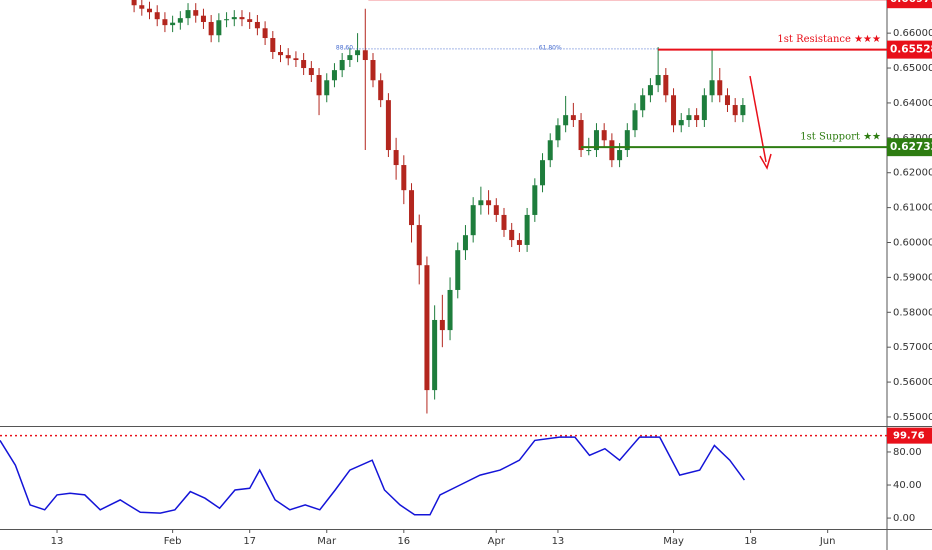 This screenshot has width=932, height=550. Describe the element at coordinates (550, 47) in the screenshot. I see `fib-label: 61.80%` at that location.